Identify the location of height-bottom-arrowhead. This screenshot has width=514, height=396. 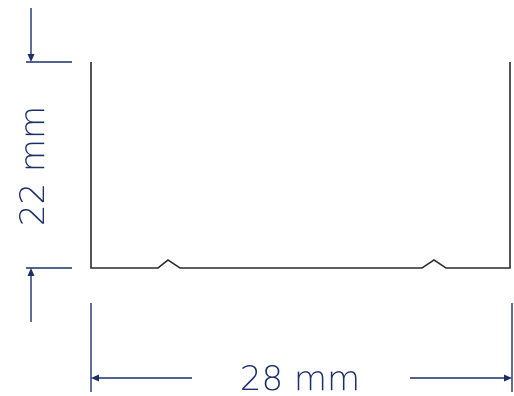
(31, 272).